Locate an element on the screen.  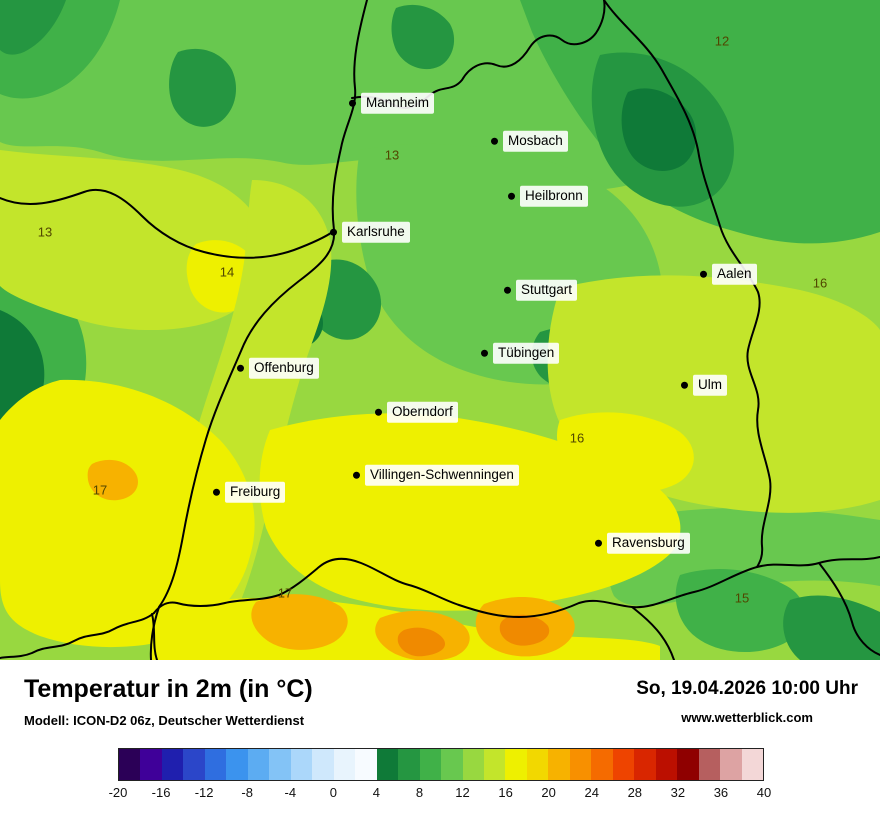
city-label: Stuttgart is located at coordinates (547, 290).